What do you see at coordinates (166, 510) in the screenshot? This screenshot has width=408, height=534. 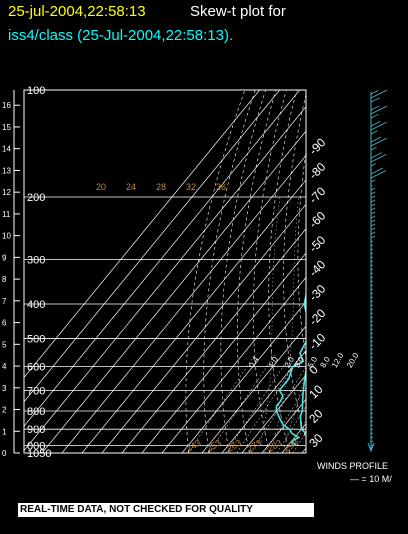 I see `quality-disclaimer: REAL-TIME DATA, NOT CHECKED FOR QUALITY` at bounding box center [166, 510].